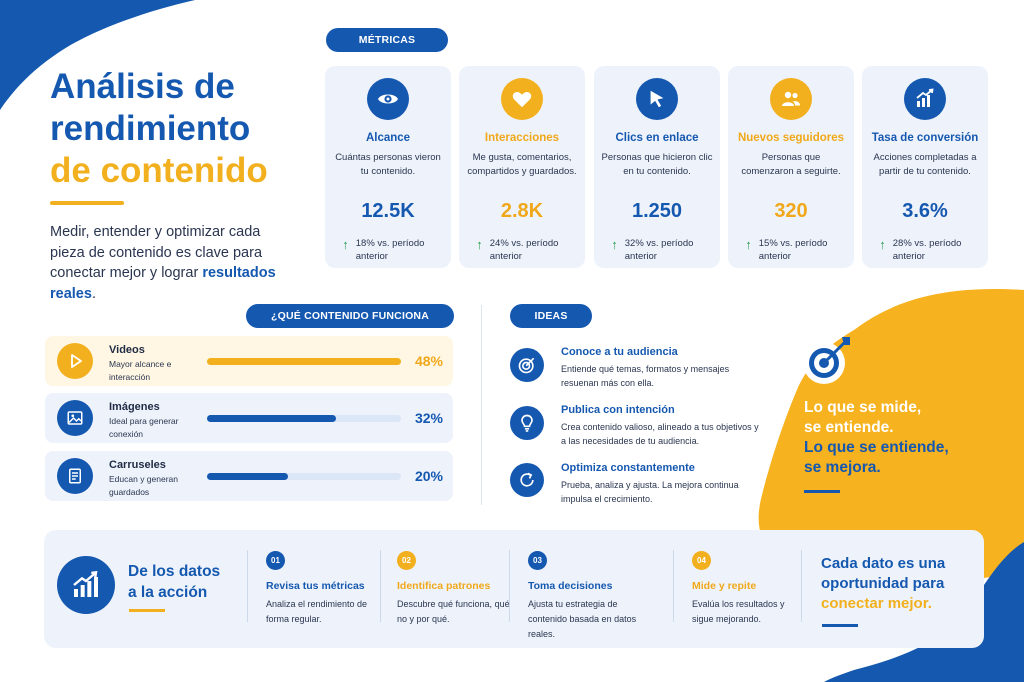 The height and width of the screenshot is (682, 1024). What do you see at coordinates (75, 361) in the screenshot?
I see `play-icon` at bounding box center [75, 361].